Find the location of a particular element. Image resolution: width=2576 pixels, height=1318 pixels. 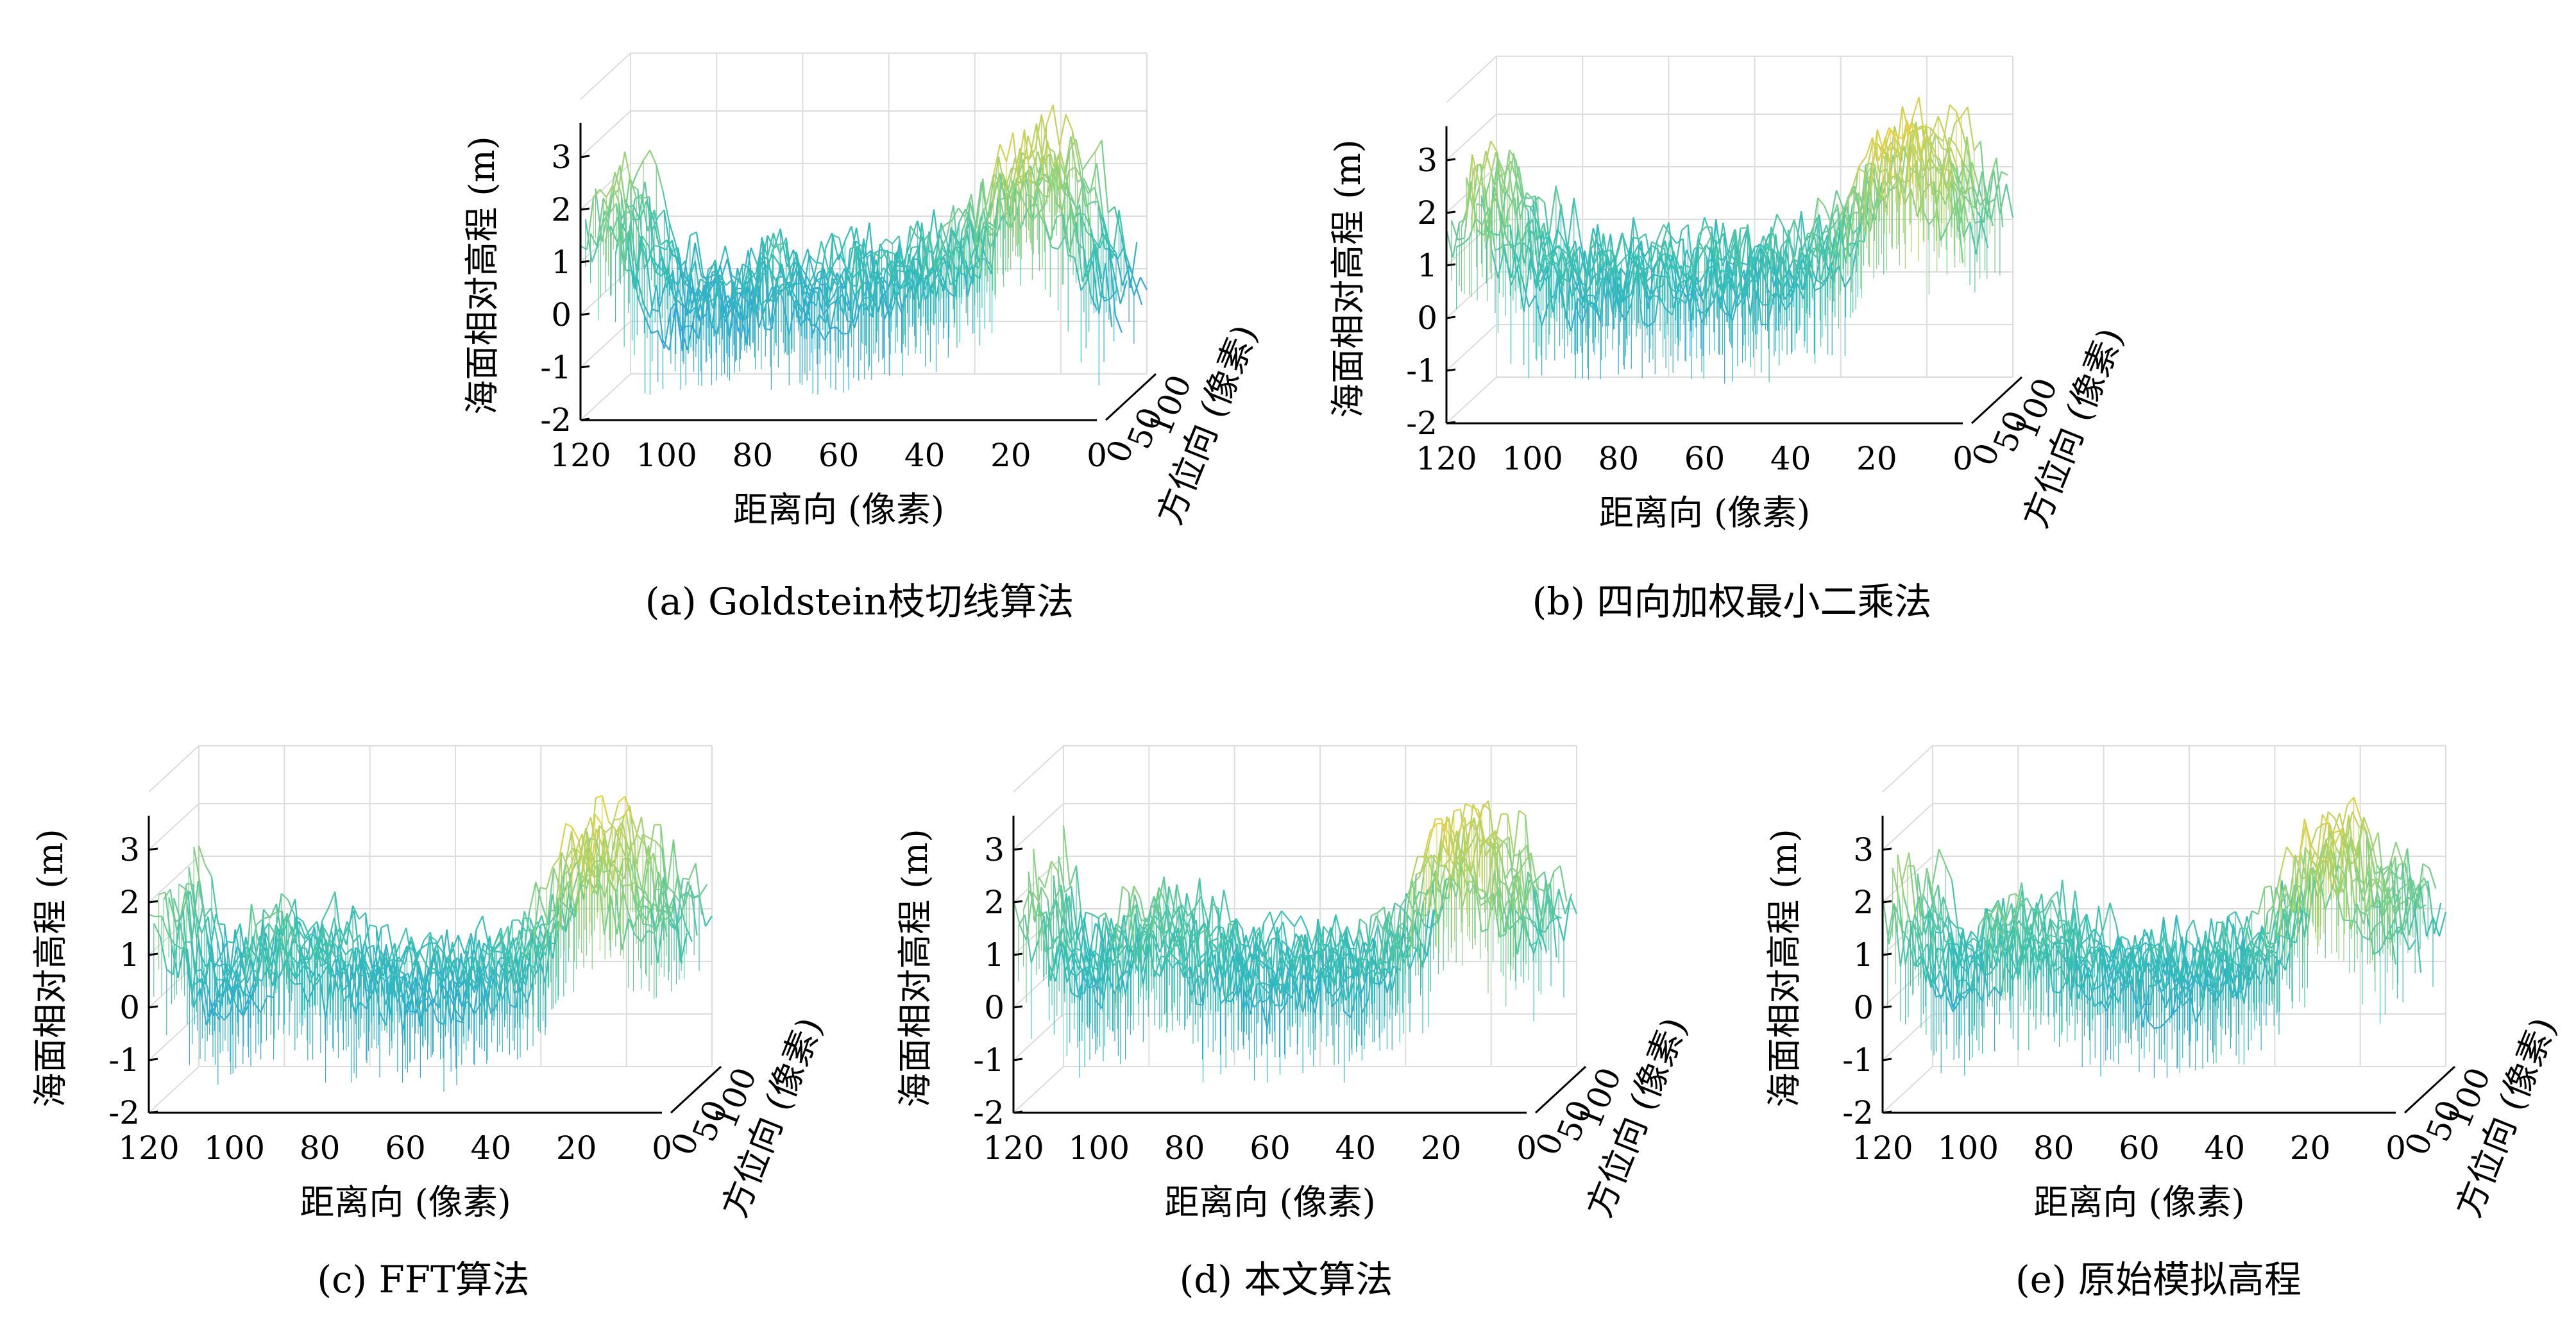

z-tick-mark is located at coordinates (153, 1112).